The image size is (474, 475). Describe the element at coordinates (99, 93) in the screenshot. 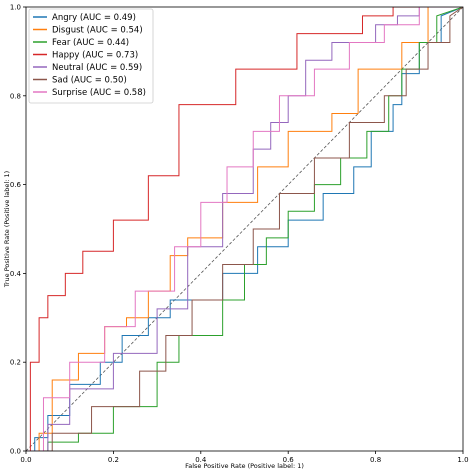

I see `legend-label: Surprise (AUC = 0.58)` at that location.